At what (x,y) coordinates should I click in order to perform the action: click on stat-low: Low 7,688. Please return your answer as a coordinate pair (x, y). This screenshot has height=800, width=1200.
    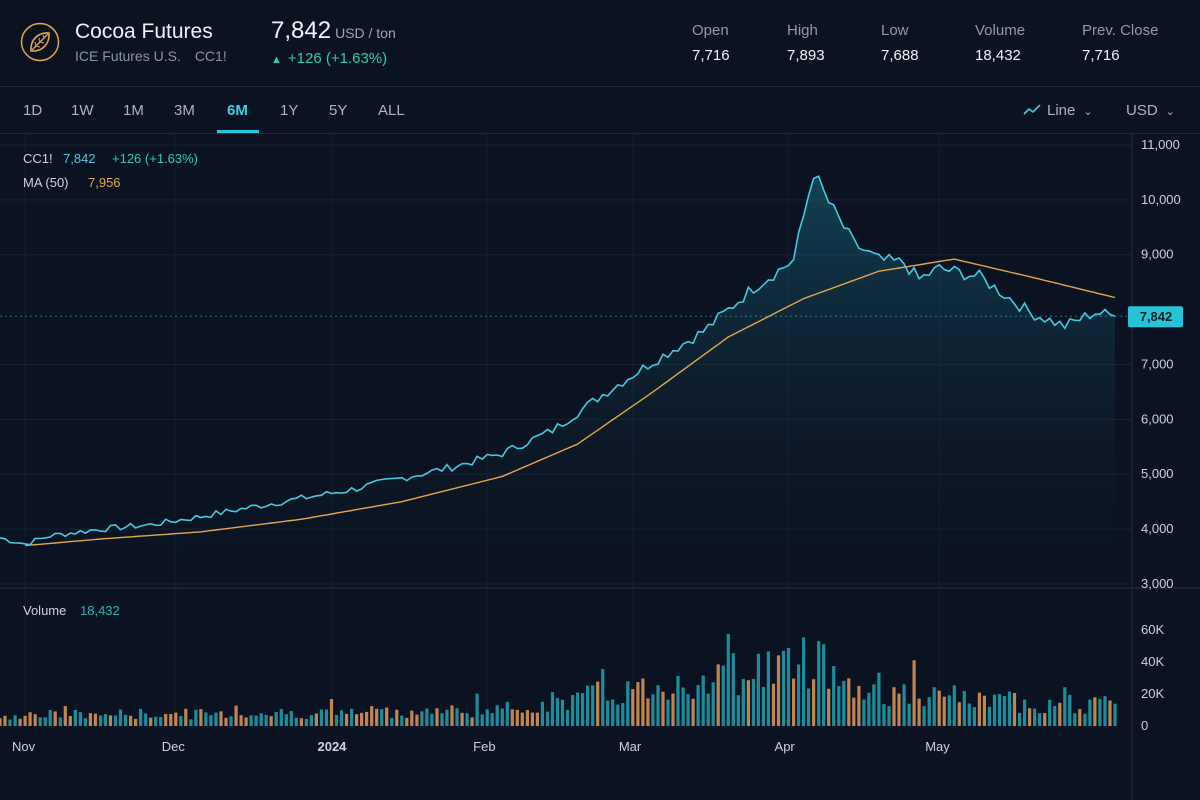
    Looking at the image, I should click on (900, 43).